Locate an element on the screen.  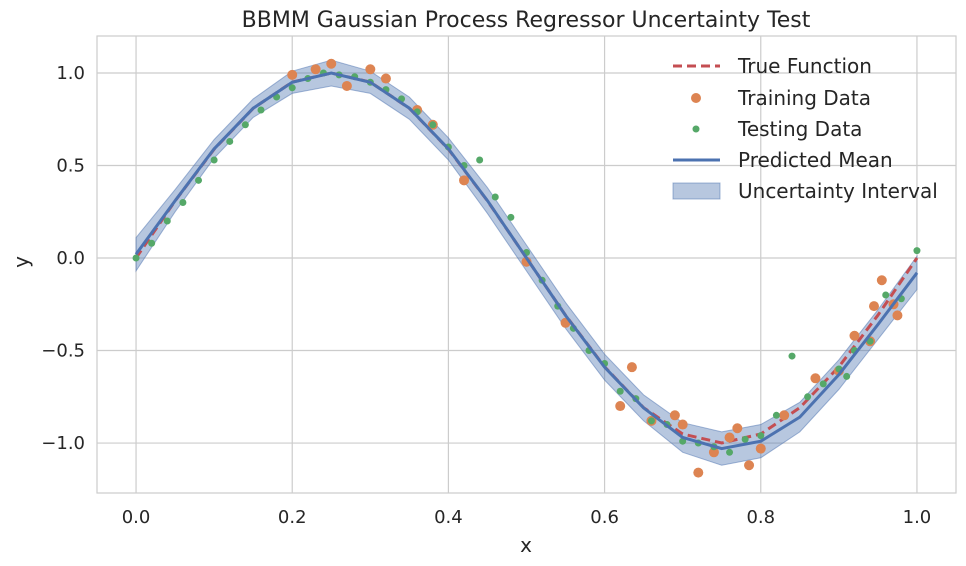
legend-training-data-swatch is located at coordinates (696, 98).